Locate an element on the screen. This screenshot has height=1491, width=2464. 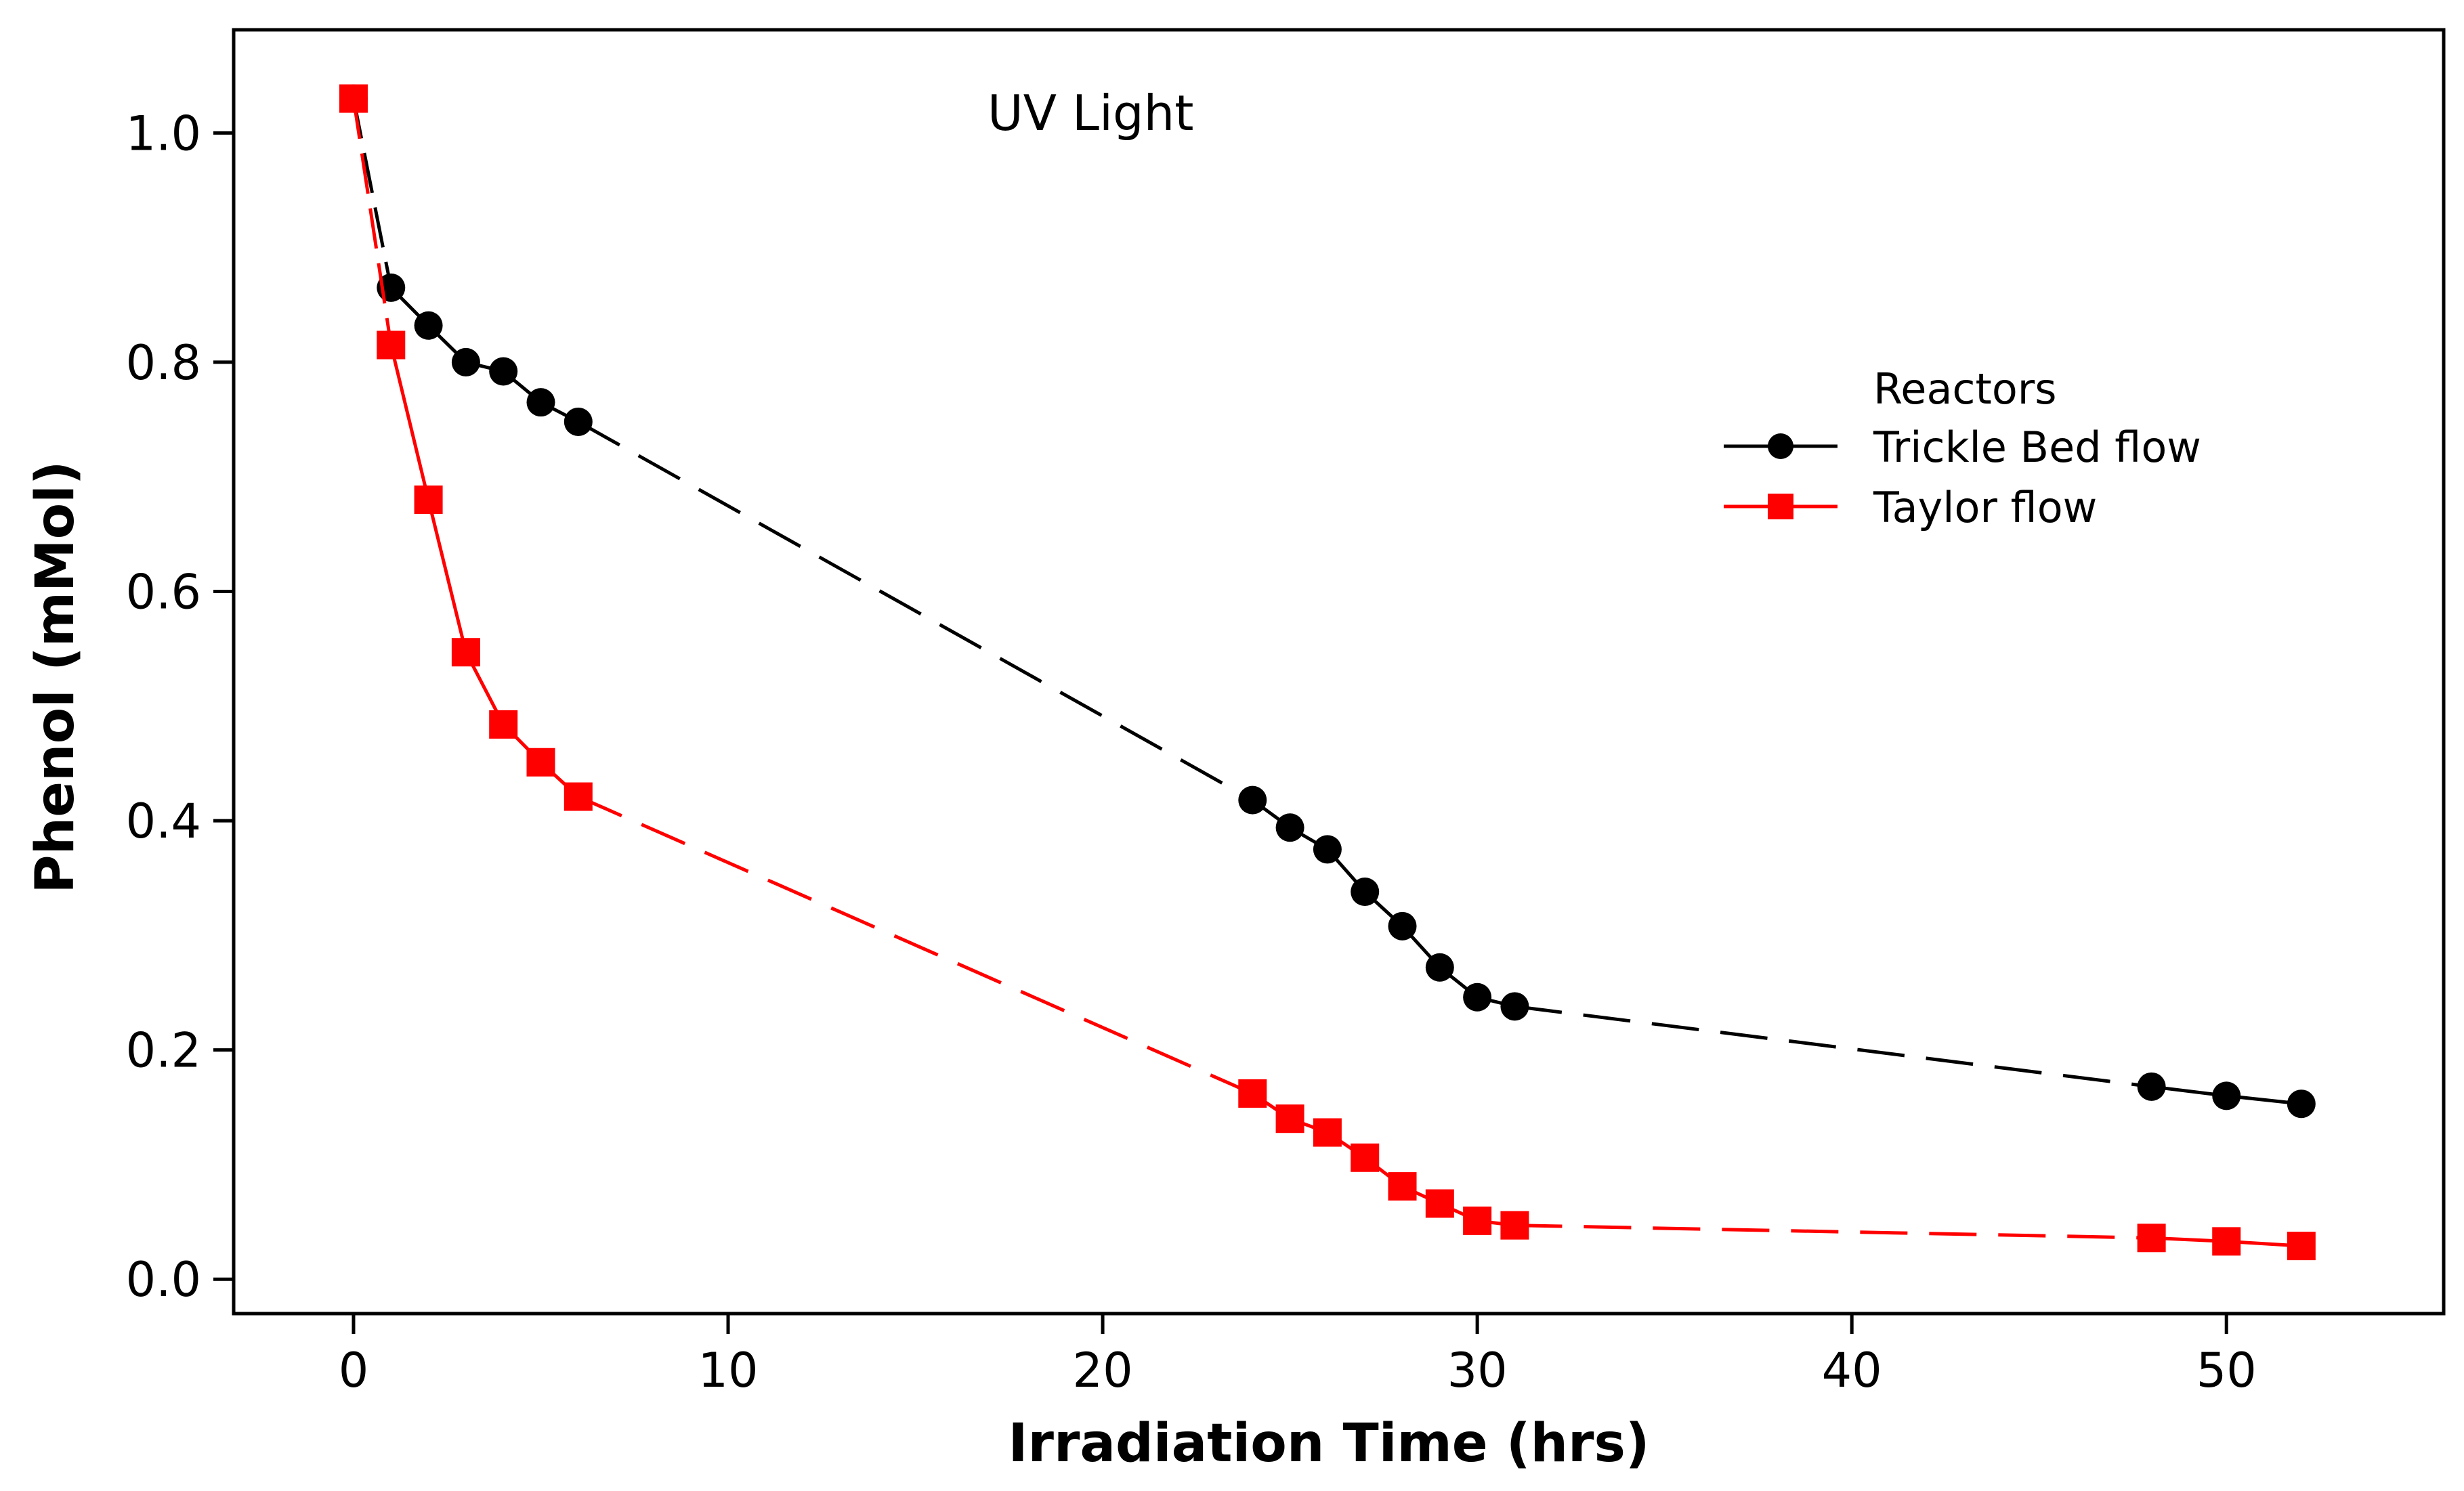
x-axis: 0 10 20 30 40 50 is located at coordinates (1298, 1356).